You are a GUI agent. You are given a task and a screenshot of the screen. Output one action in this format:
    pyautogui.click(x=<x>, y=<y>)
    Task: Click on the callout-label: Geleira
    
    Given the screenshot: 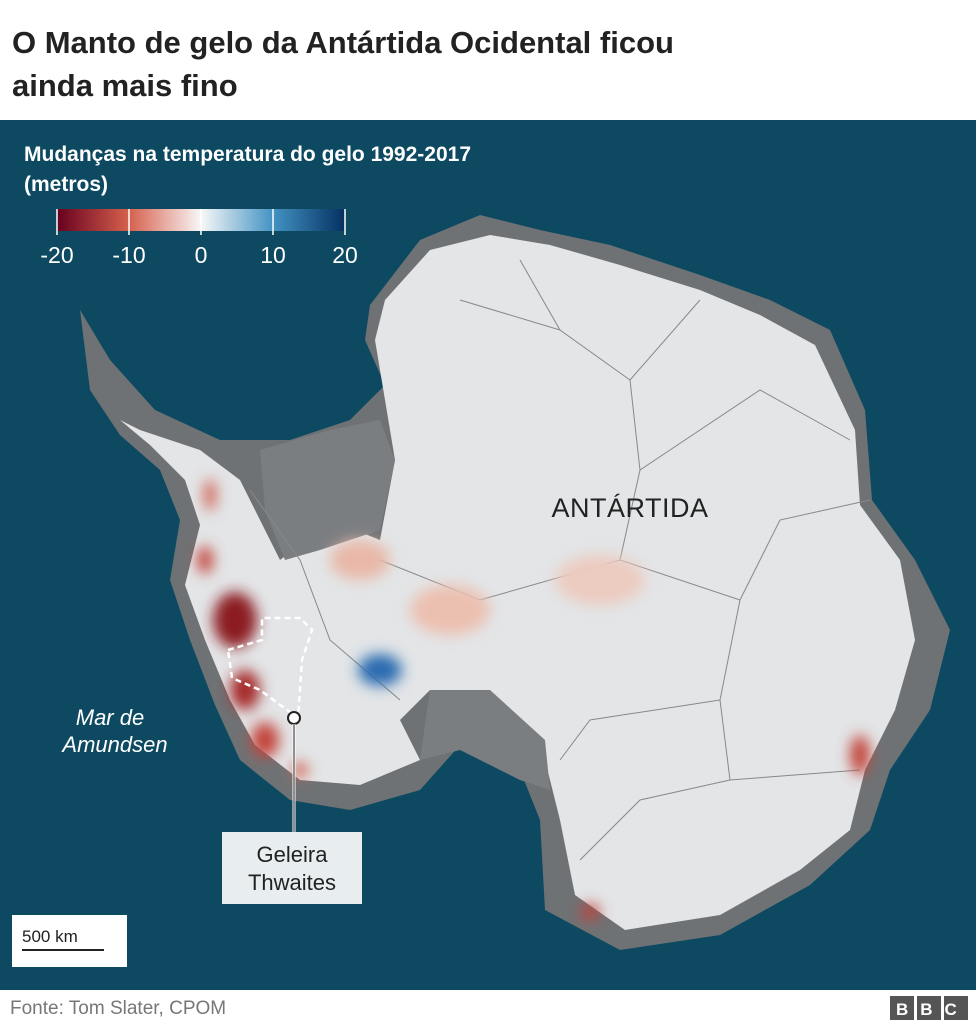 What is the action you would take?
    pyautogui.click(x=293, y=854)
    